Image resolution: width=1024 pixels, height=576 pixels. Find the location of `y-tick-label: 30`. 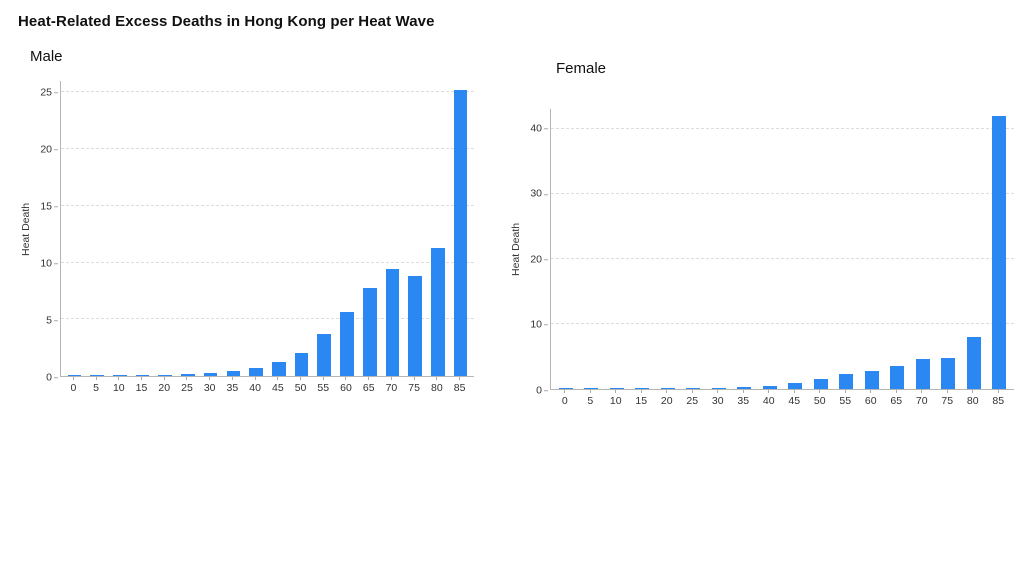

y-tick-label: 30 is located at coordinates (537, 194).